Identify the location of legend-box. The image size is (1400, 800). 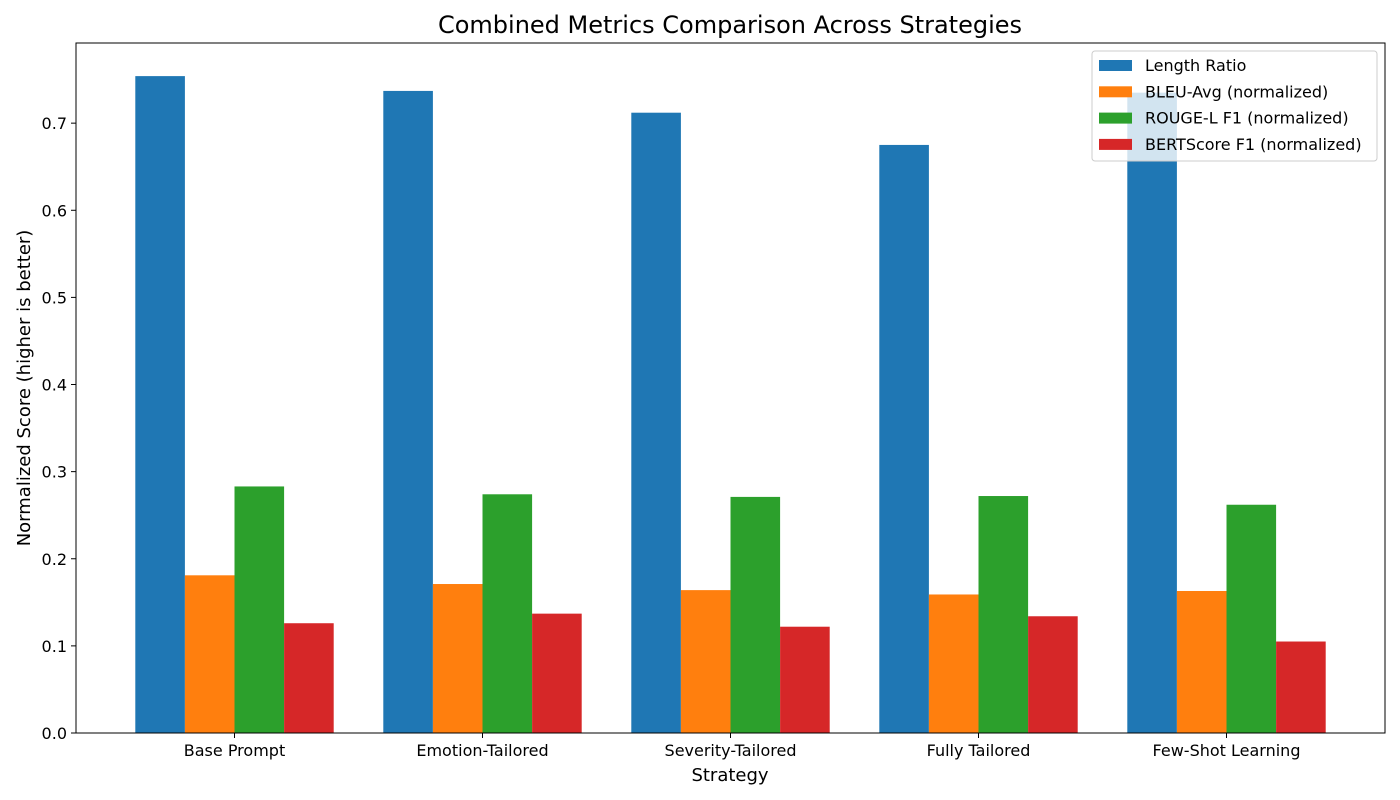
(1234, 106).